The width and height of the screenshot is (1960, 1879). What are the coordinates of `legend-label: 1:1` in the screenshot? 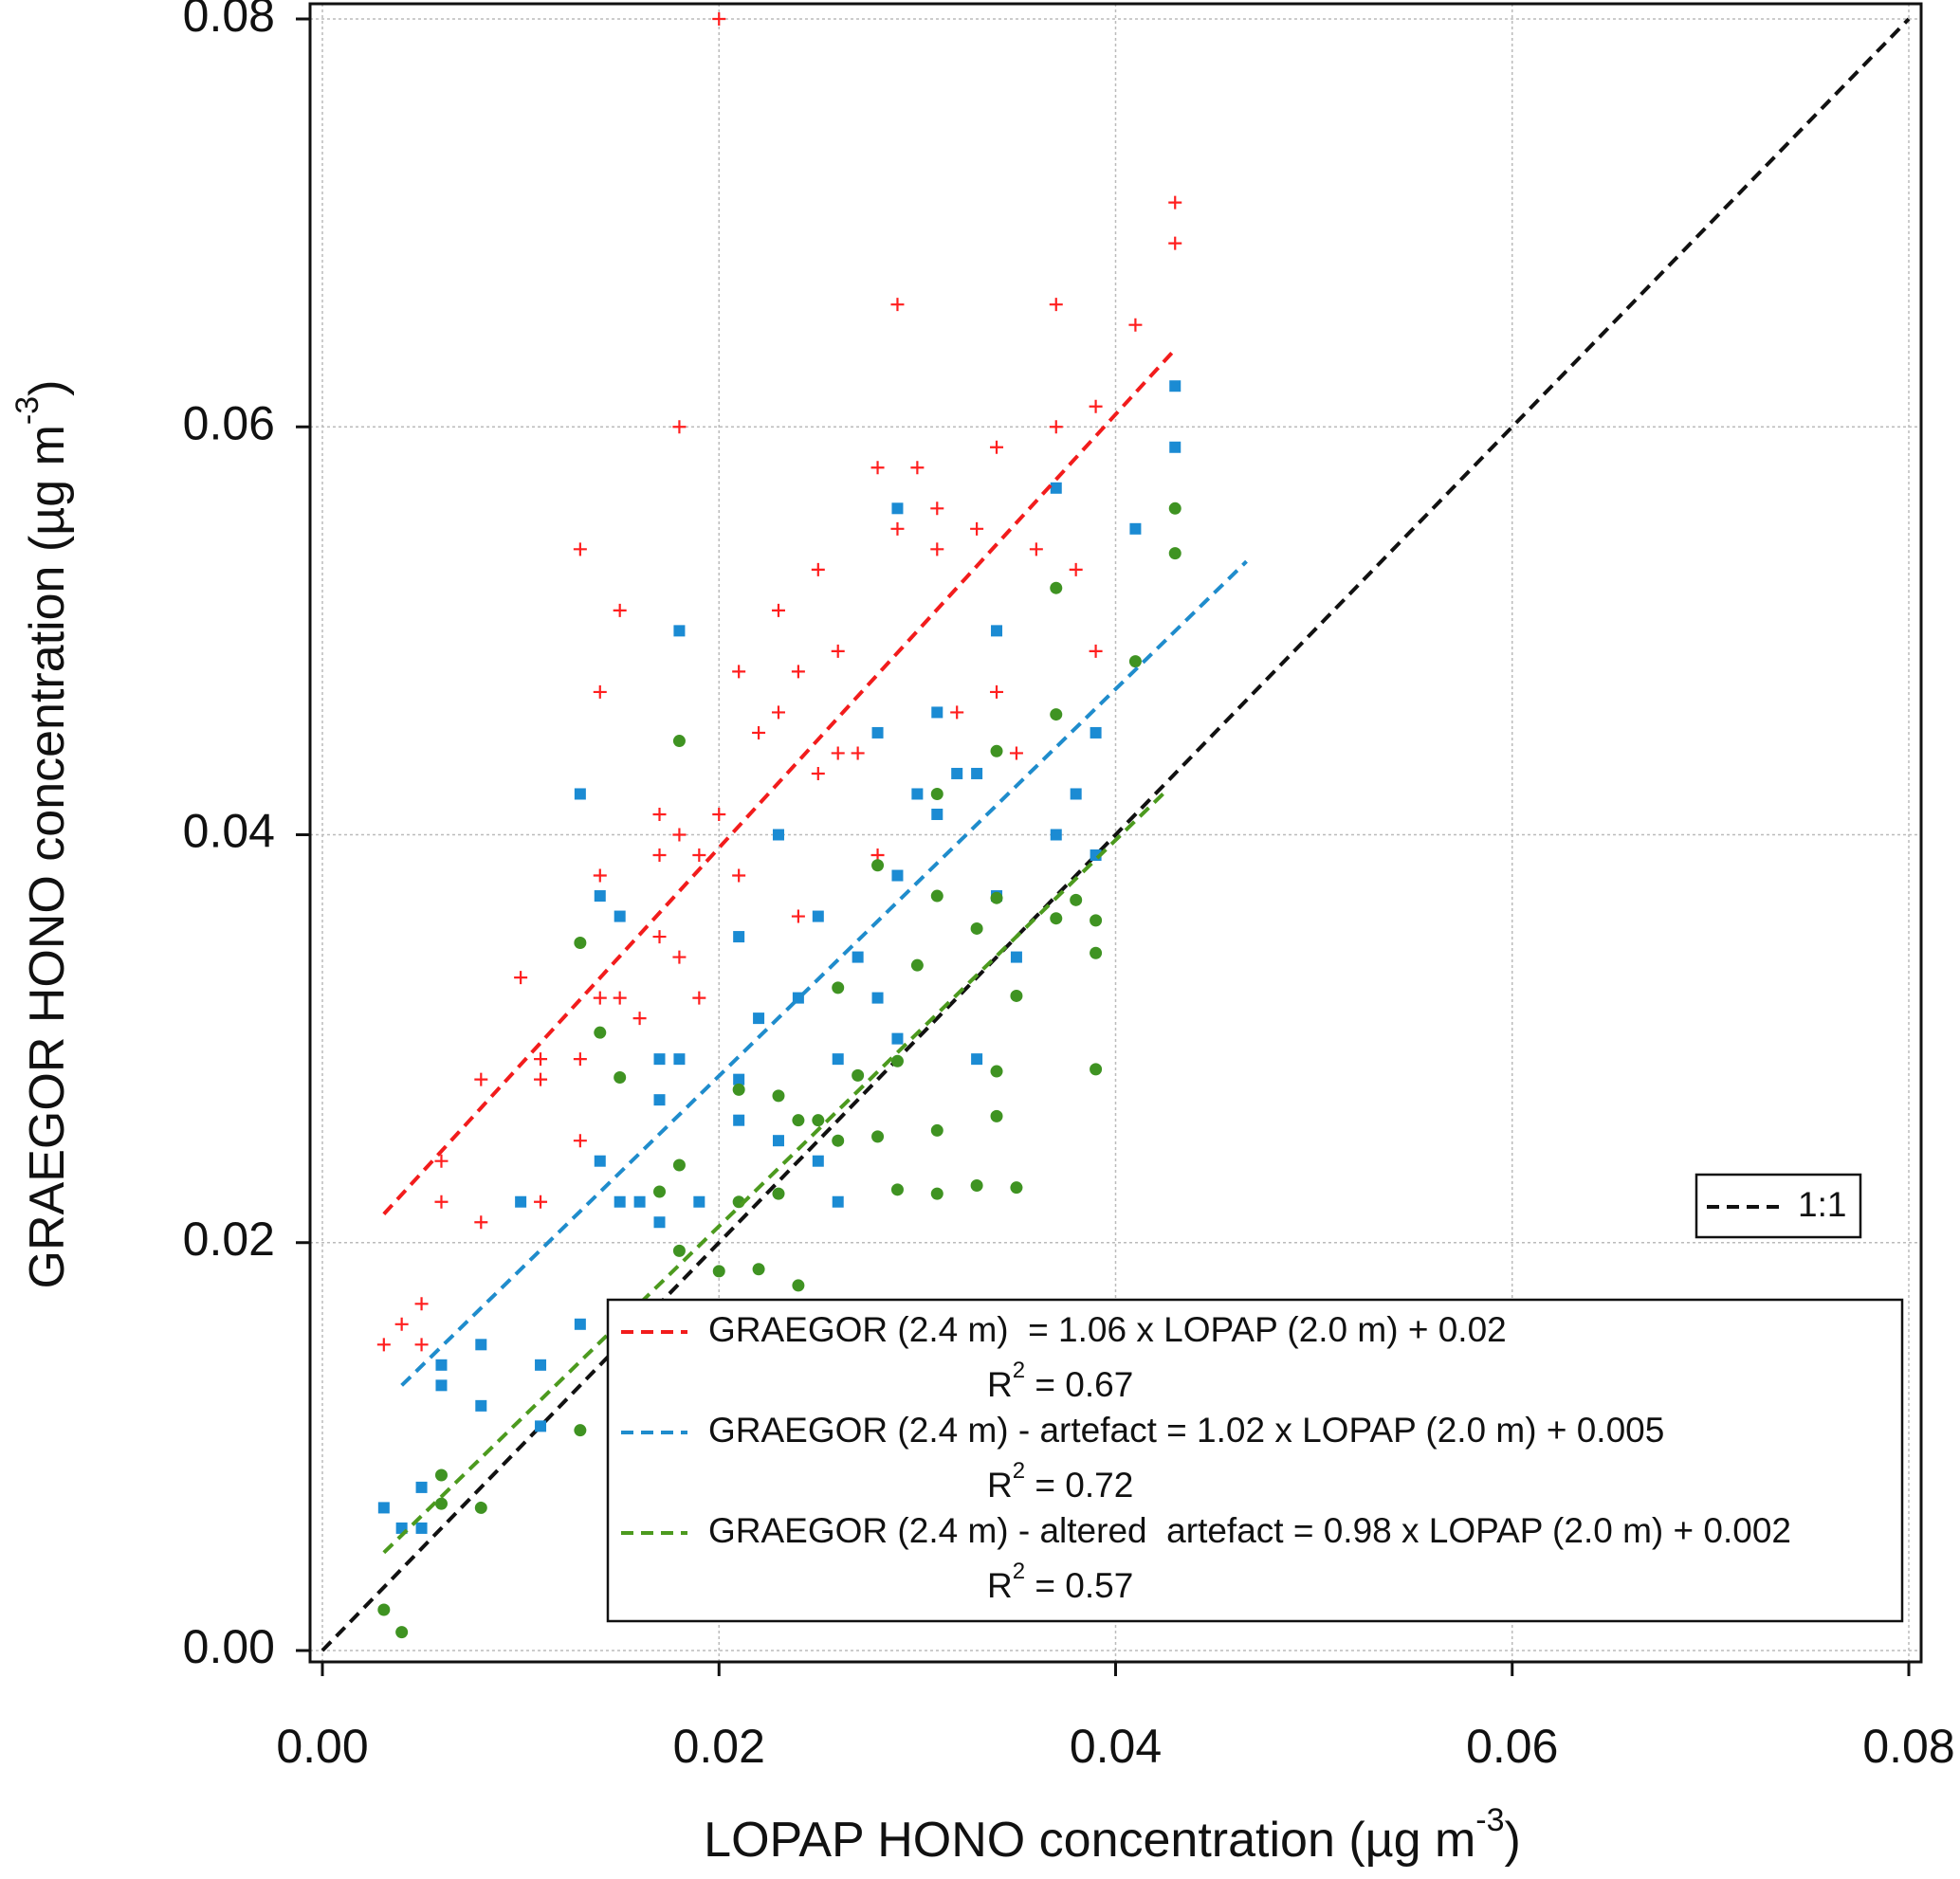 It's located at (1822, 1204).